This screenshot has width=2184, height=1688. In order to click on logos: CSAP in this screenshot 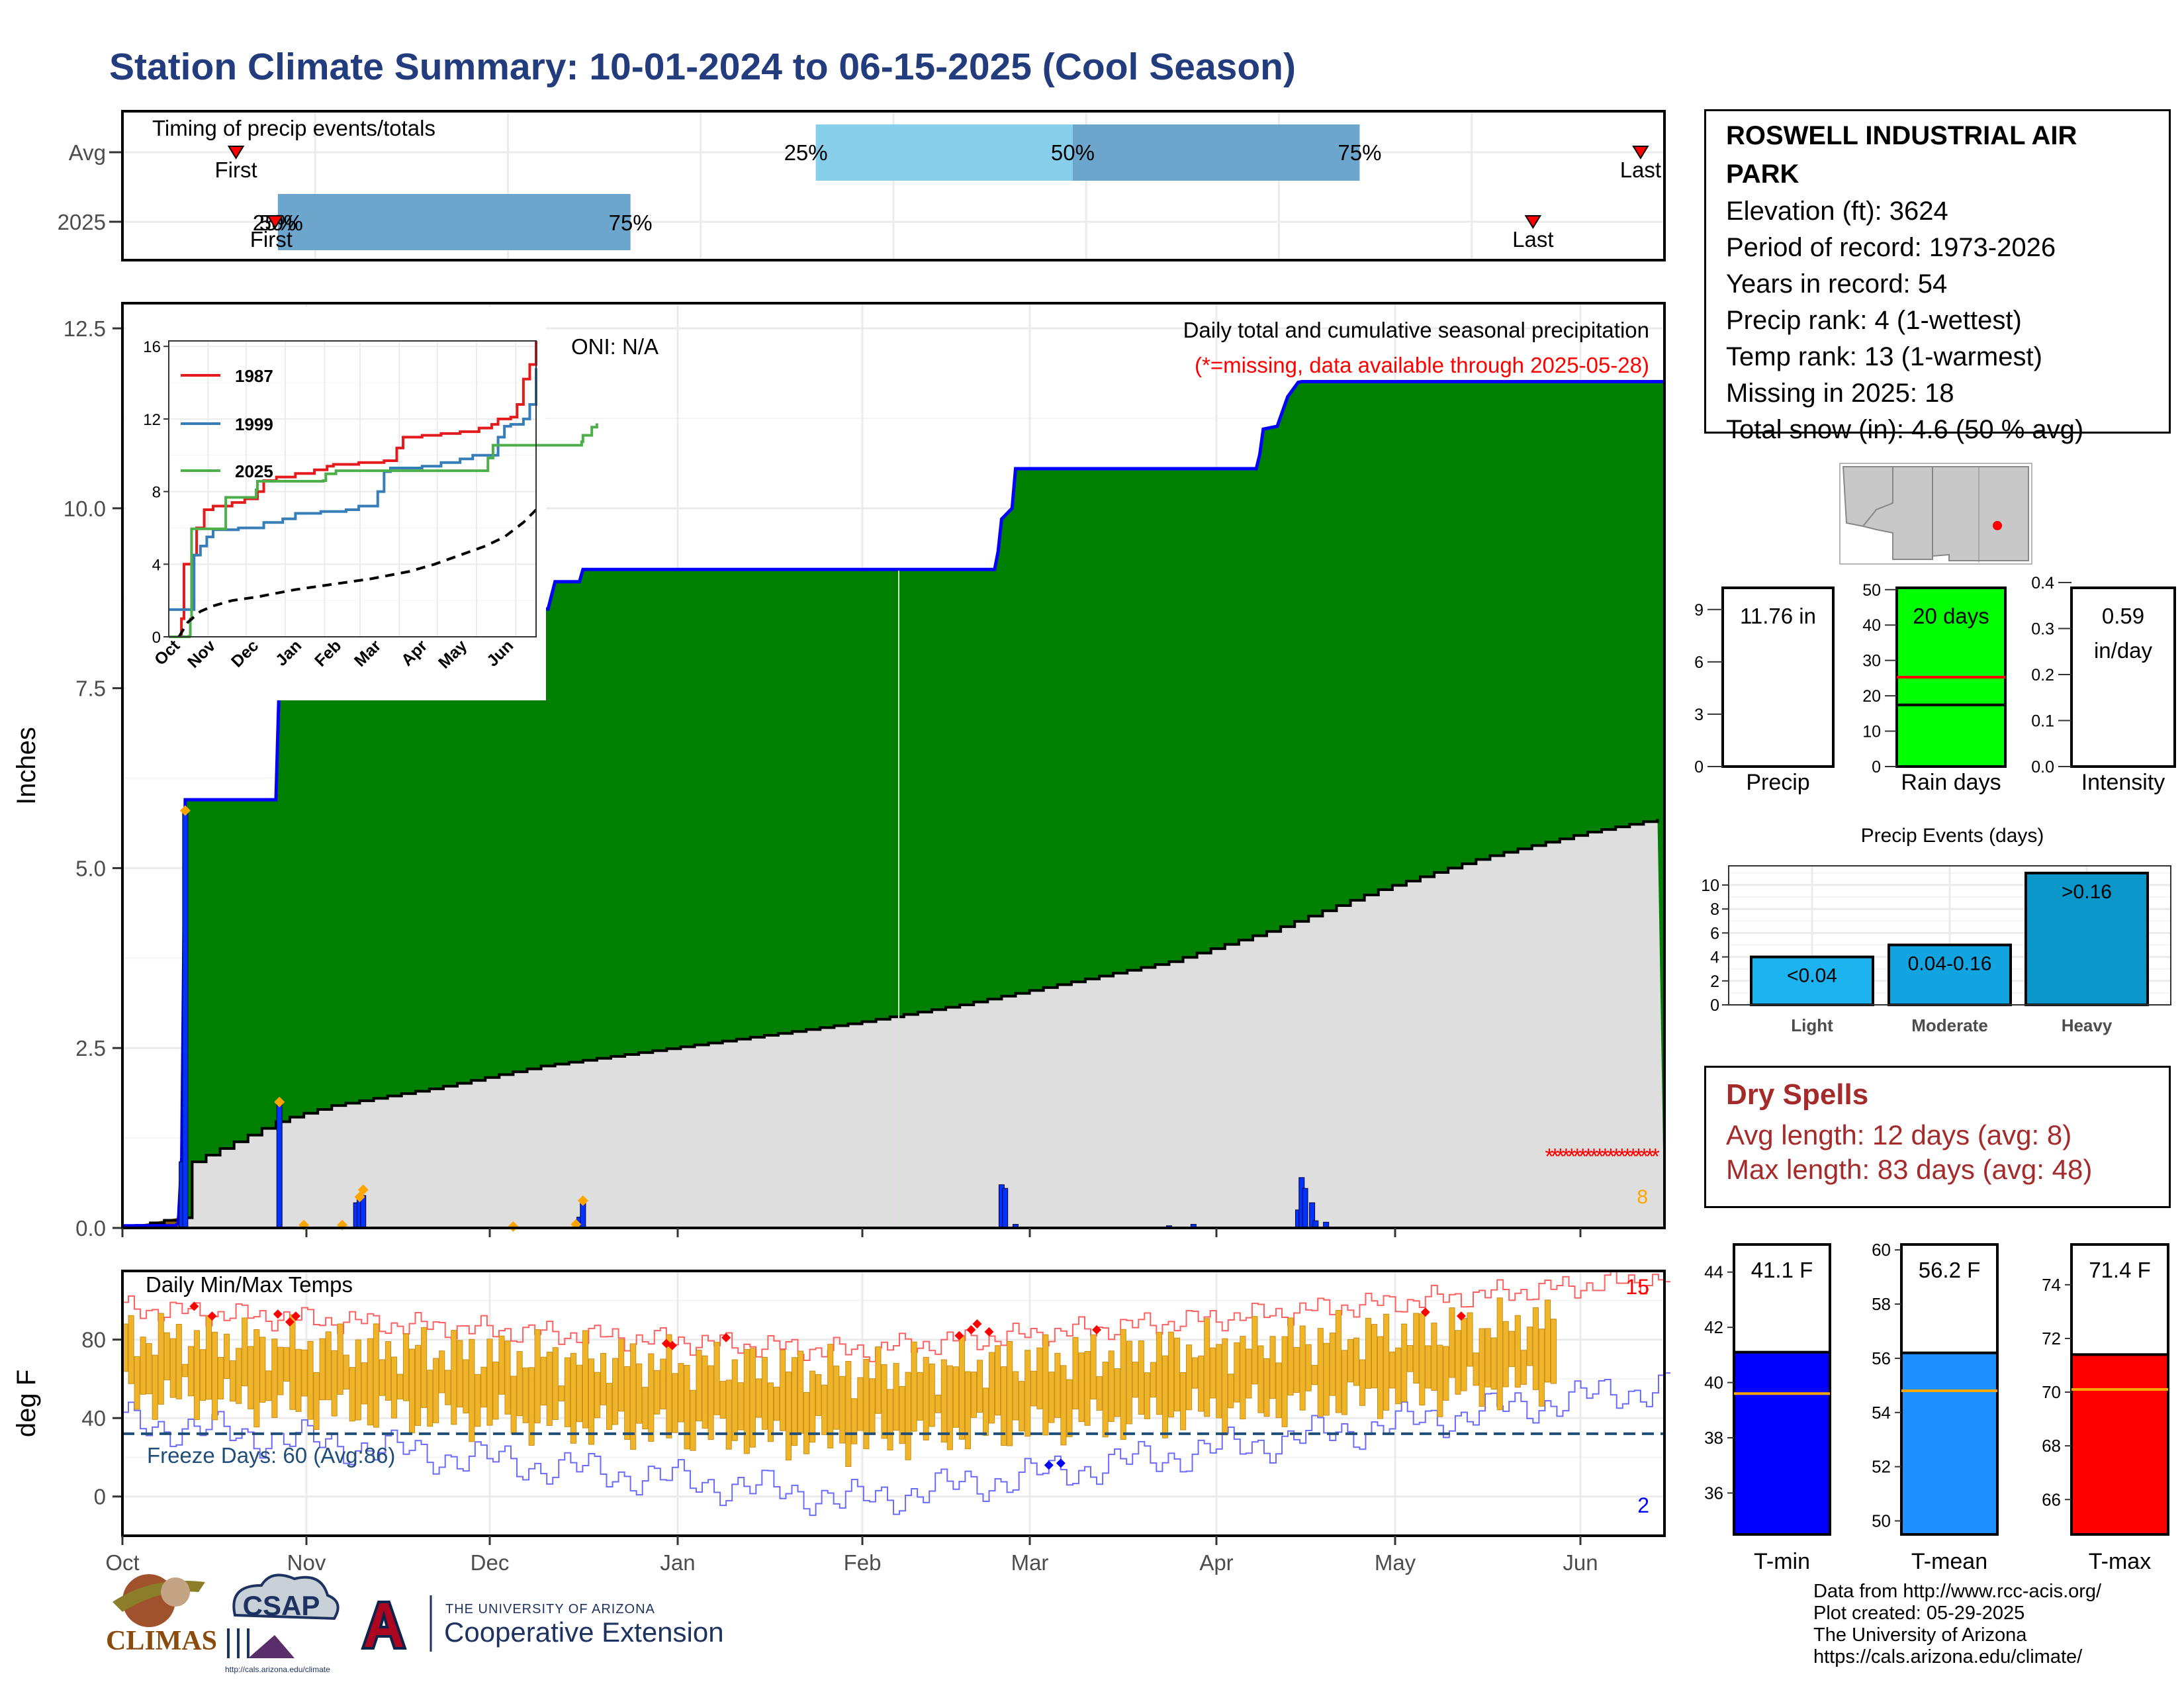, I will do `click(272, 1615)`.